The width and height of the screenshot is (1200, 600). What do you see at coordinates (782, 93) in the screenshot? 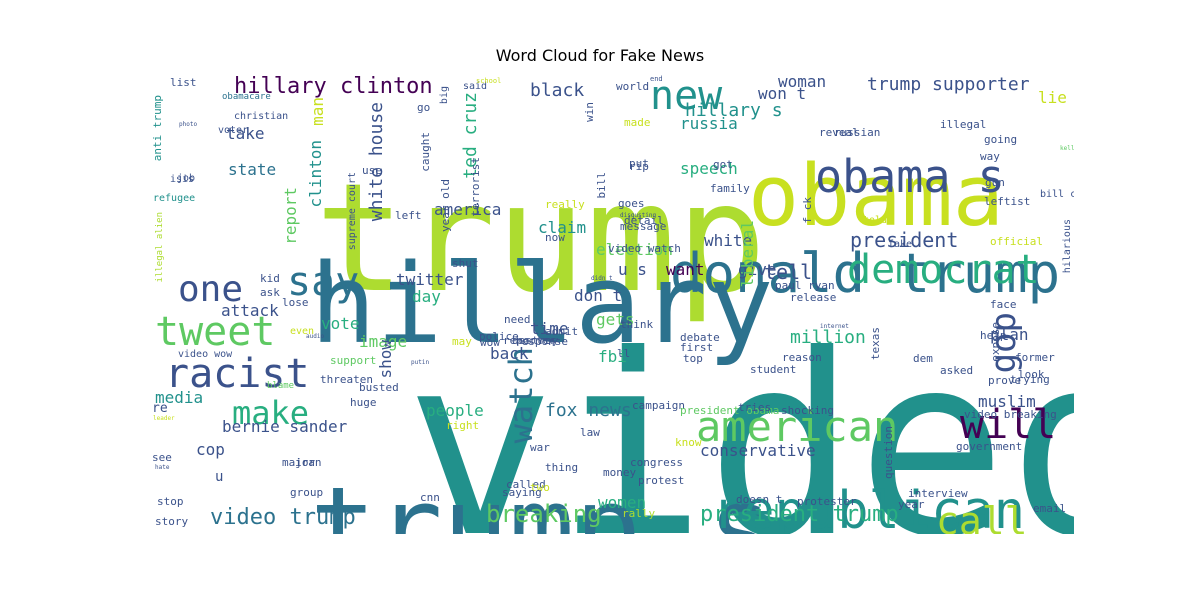
I see `word: won t` at bounding box center [782, 93].